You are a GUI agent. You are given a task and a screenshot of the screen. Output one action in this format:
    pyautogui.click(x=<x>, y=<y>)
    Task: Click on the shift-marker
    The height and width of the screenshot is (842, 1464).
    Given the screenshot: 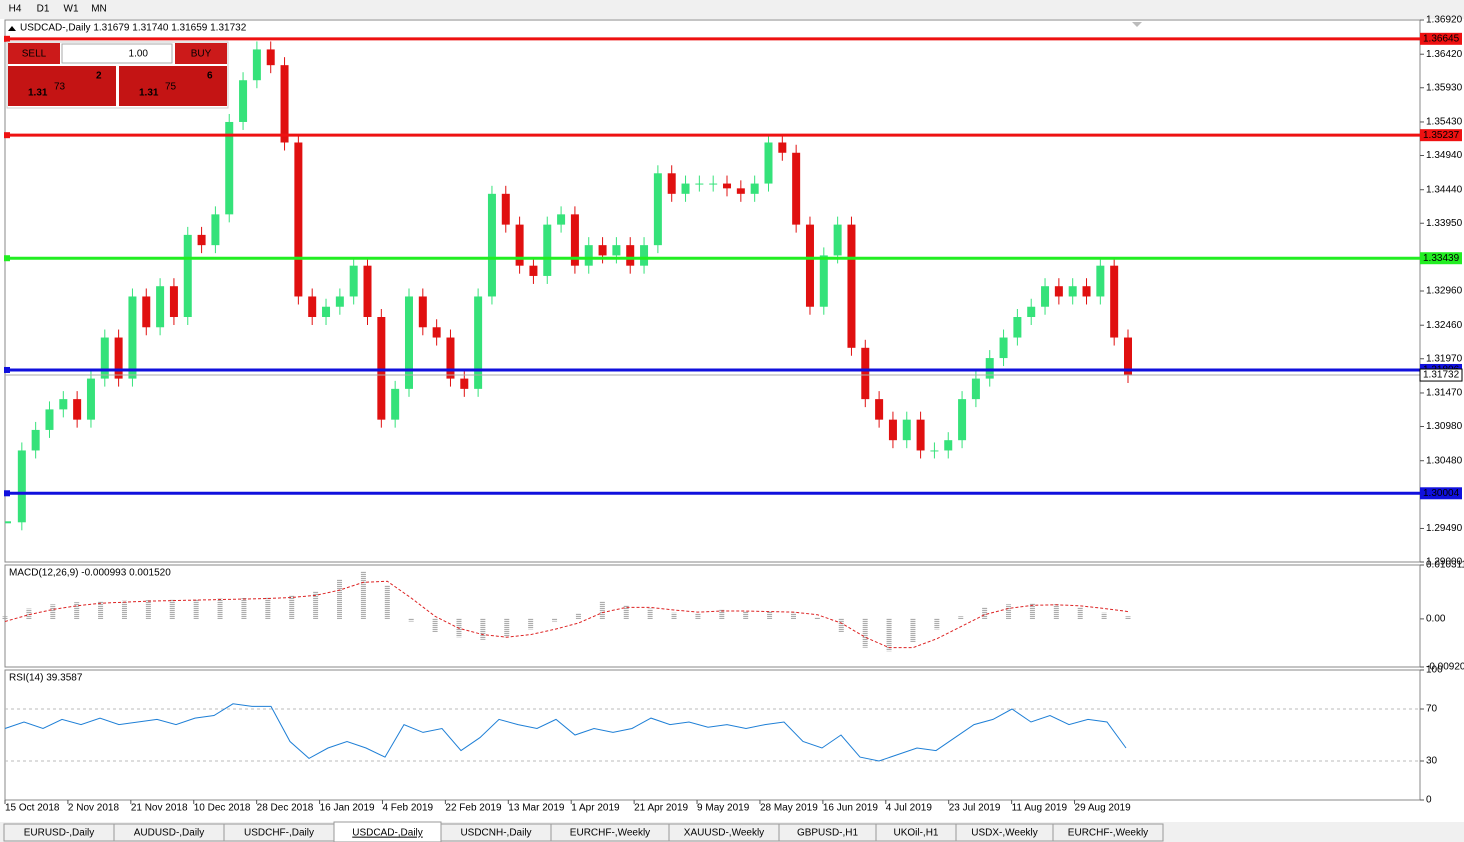 What is the action you would take?
    pyautogui.click(x=1137, y=24)
    